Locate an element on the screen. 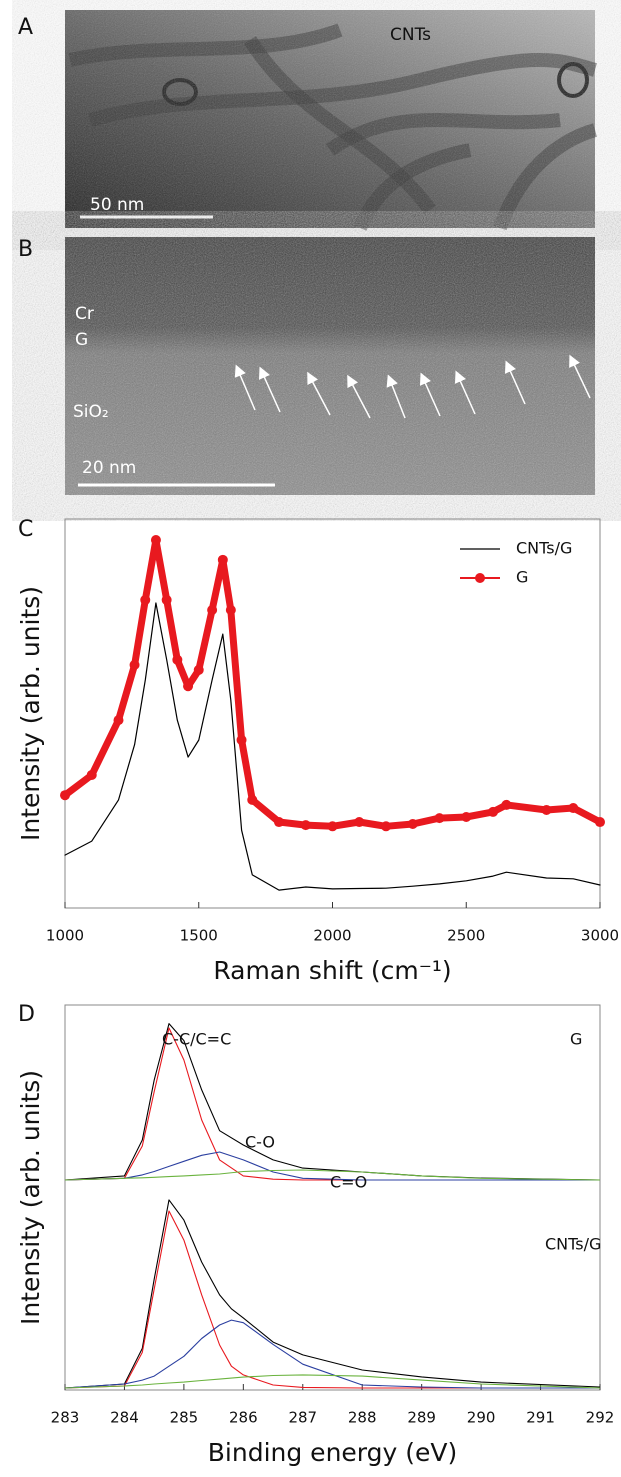 Image resolution: width=621 pixels, height=1477 pixels. tem-image-a is located at coordinates (331, 120).